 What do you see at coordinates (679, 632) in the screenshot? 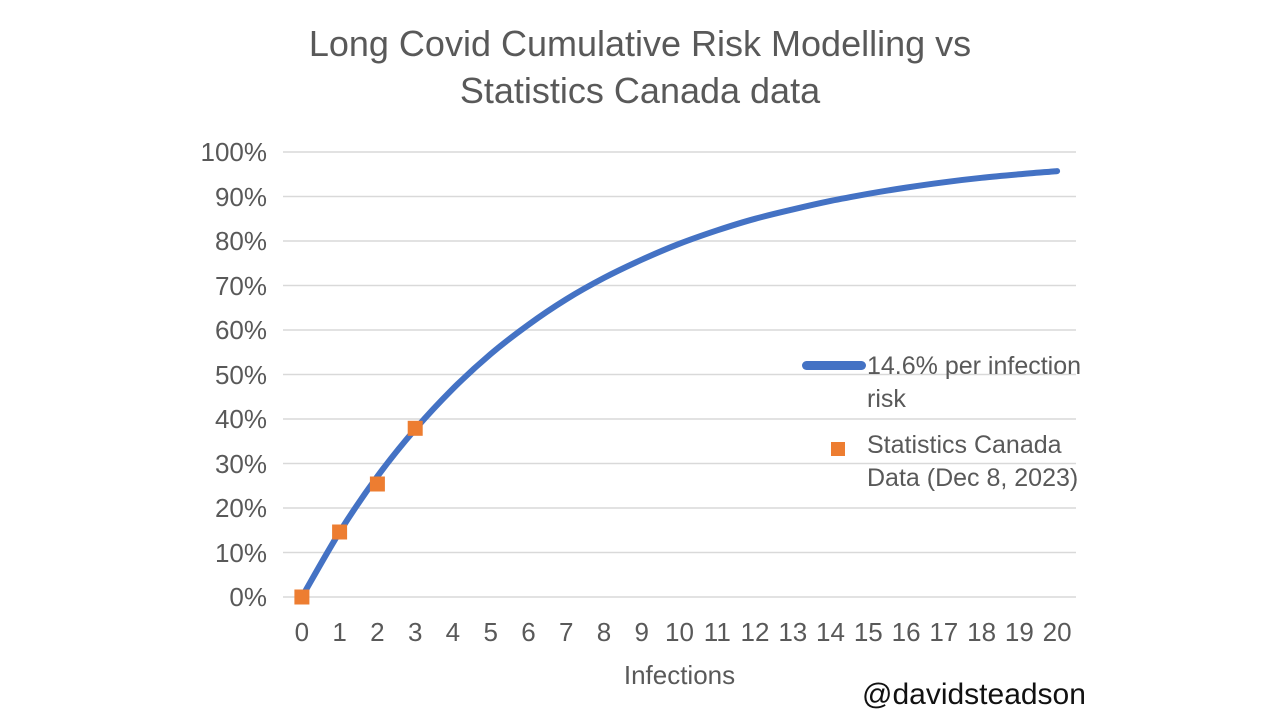
I see `x-tick-label: 10` at bounding box center [679, 632].